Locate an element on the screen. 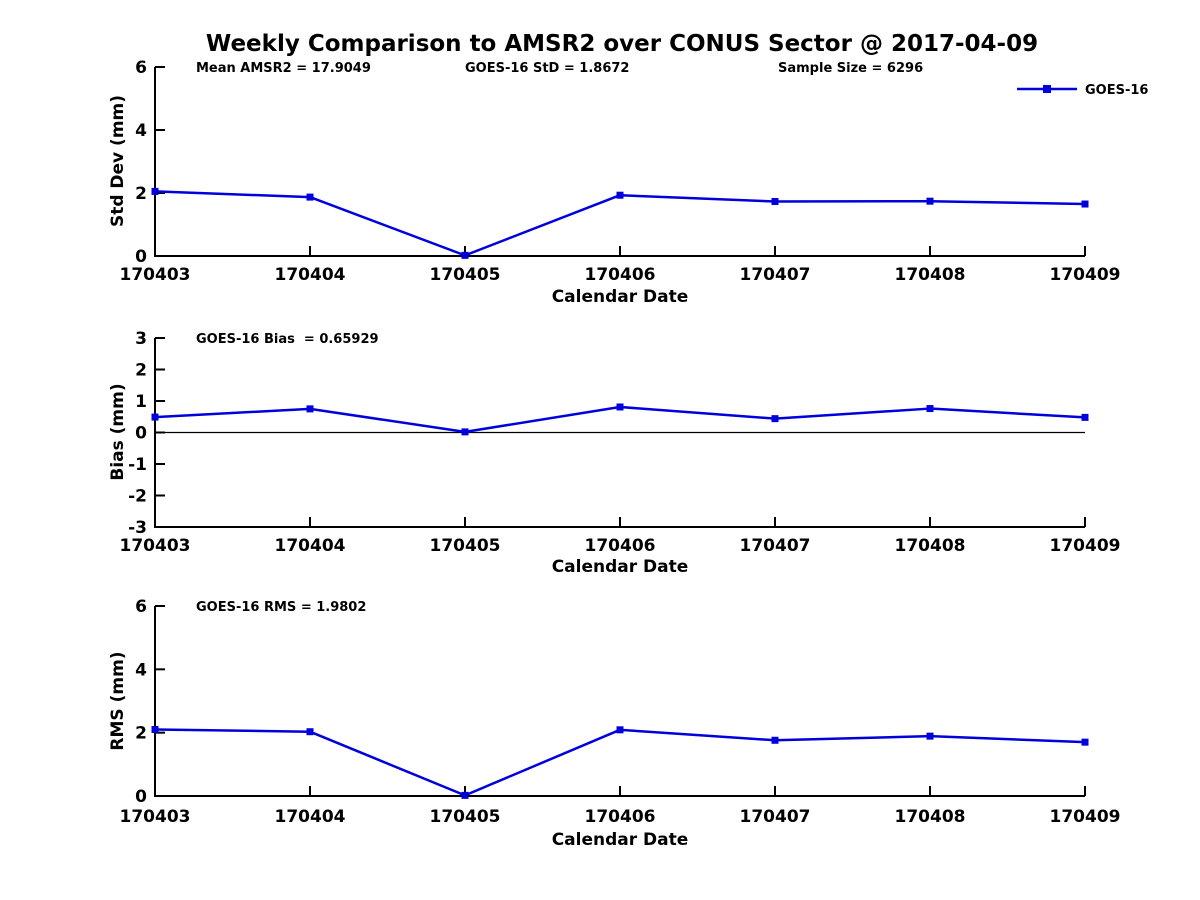  rms-y-tick-label: 4 is located at coordinates (141, 670).